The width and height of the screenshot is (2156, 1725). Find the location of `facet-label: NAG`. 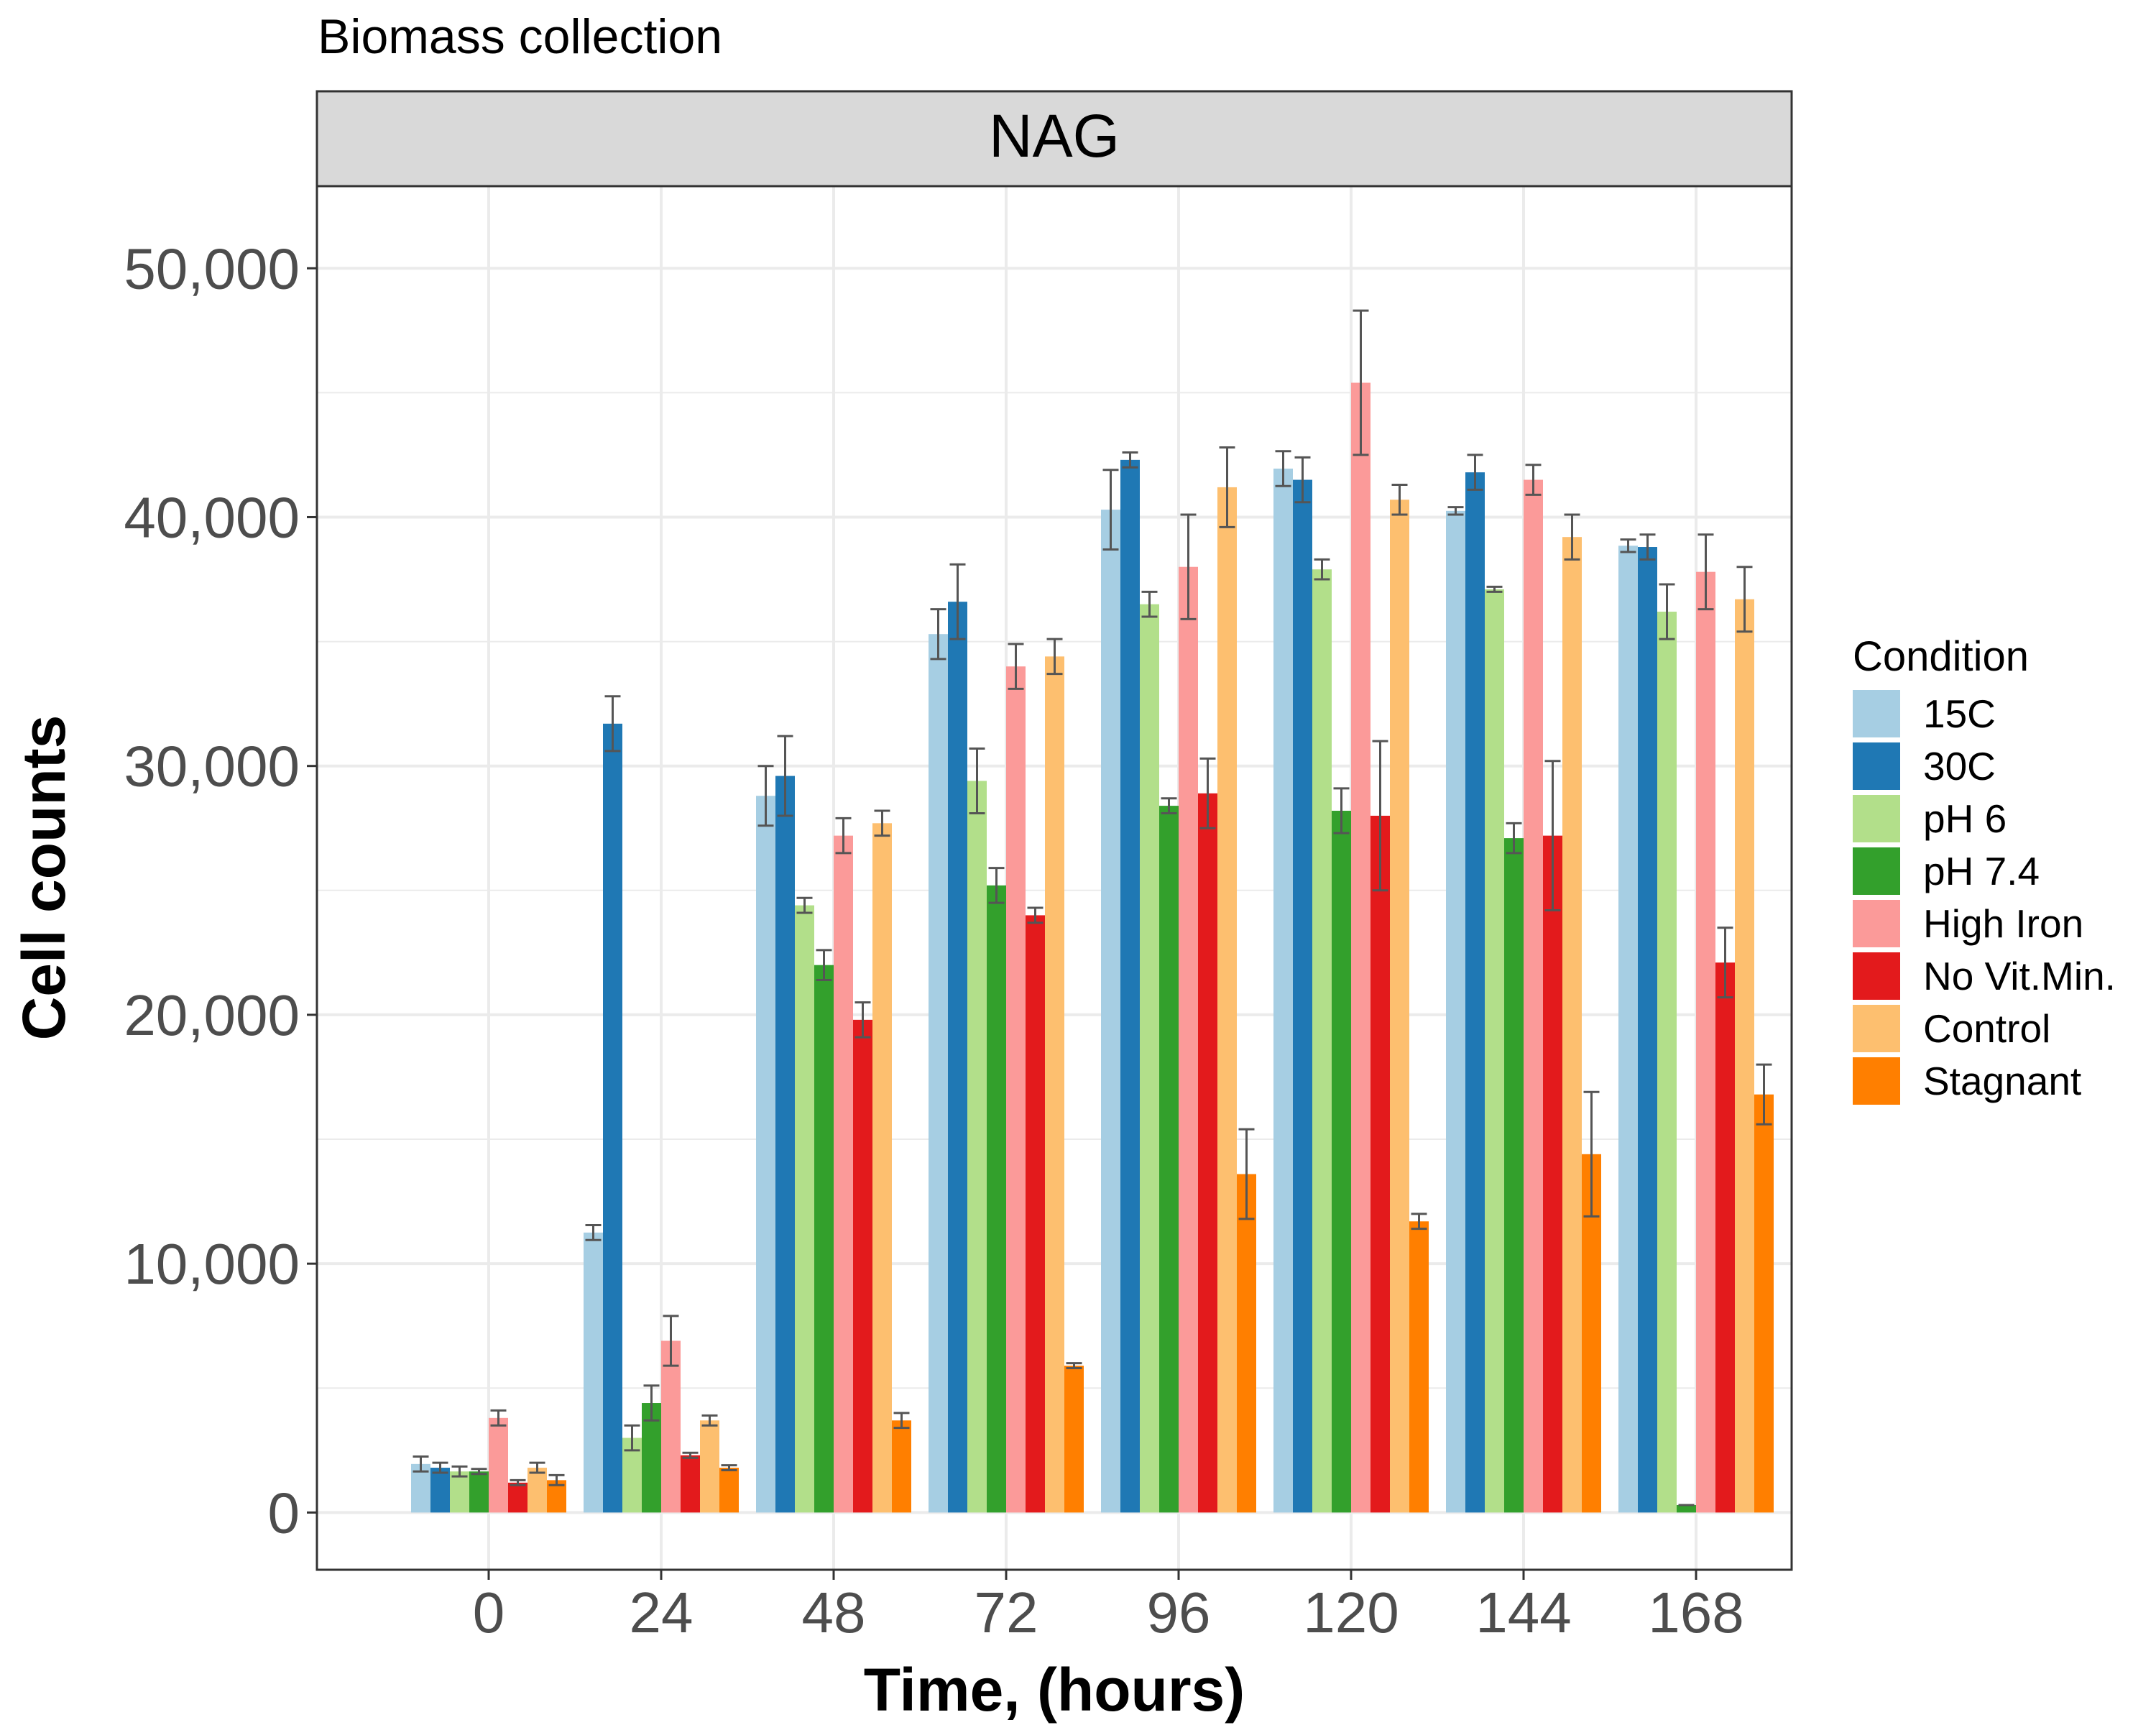

facet-label: NAG is located at coordinates (1054, 136).